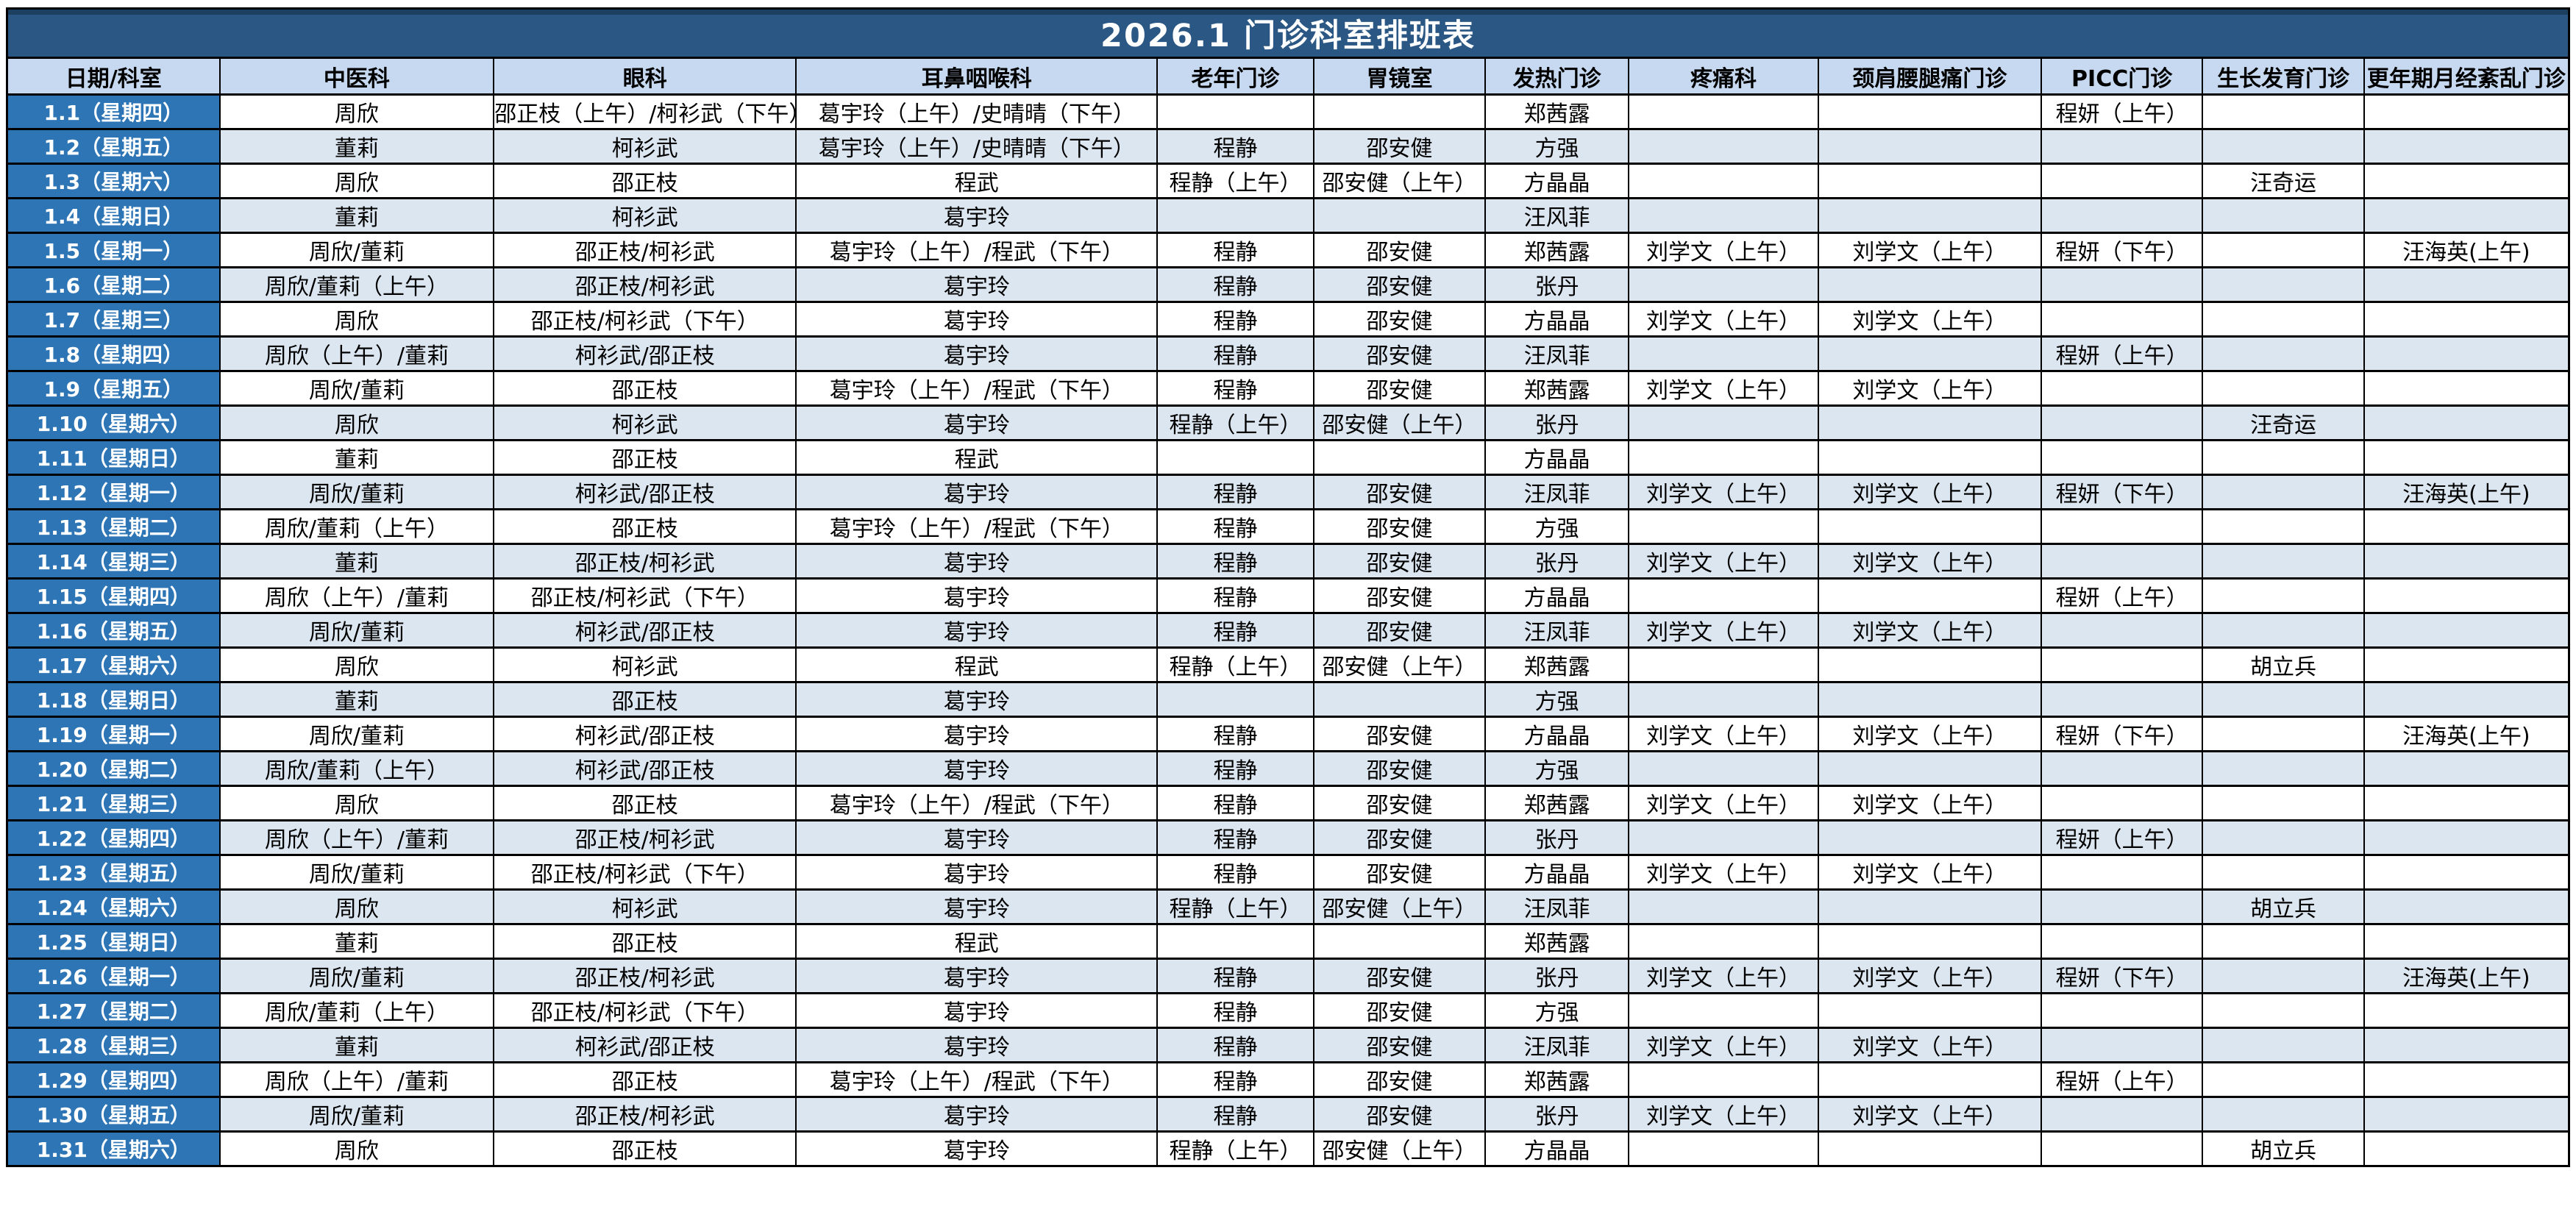 This screenshot has width=2576, height=1212. I want to click on date-cell: 1.29（星期四）, so click(113, 1079).